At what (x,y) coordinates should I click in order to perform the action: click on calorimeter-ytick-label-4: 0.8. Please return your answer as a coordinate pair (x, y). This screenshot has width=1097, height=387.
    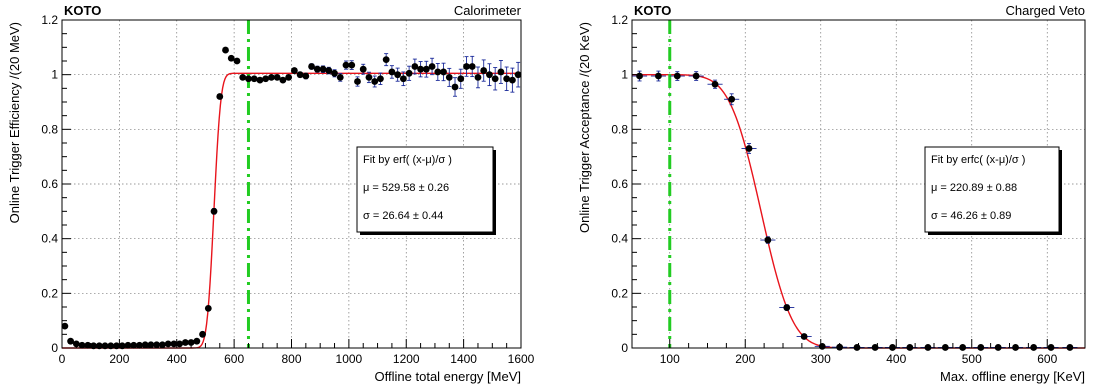
    Looking at the image, I should click on (49, 129).